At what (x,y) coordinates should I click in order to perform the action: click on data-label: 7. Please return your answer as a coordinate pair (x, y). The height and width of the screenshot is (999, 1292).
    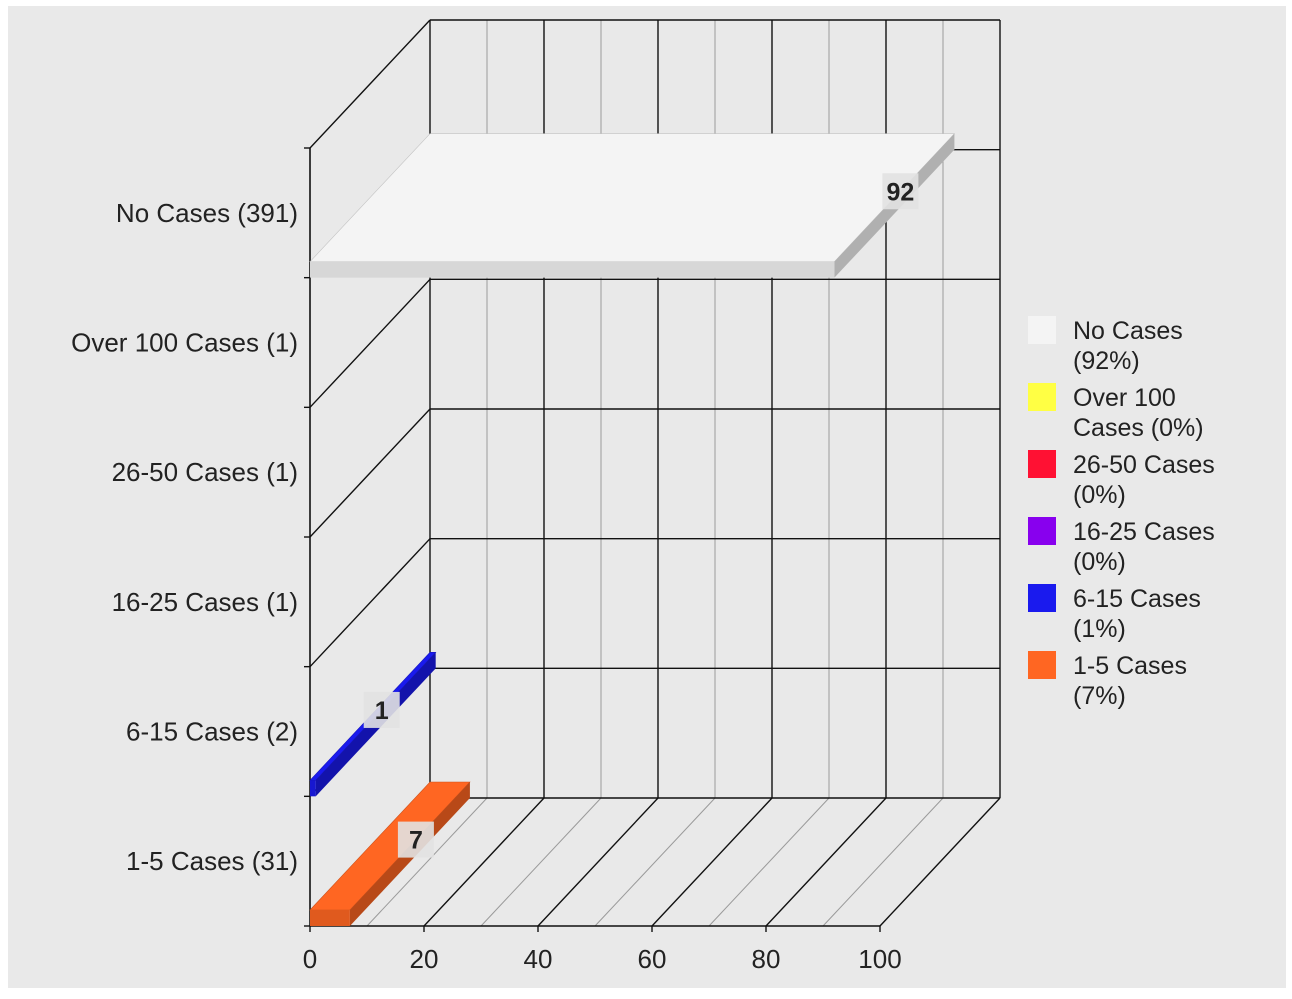
    Looking at the image, I should click on (416, 841).